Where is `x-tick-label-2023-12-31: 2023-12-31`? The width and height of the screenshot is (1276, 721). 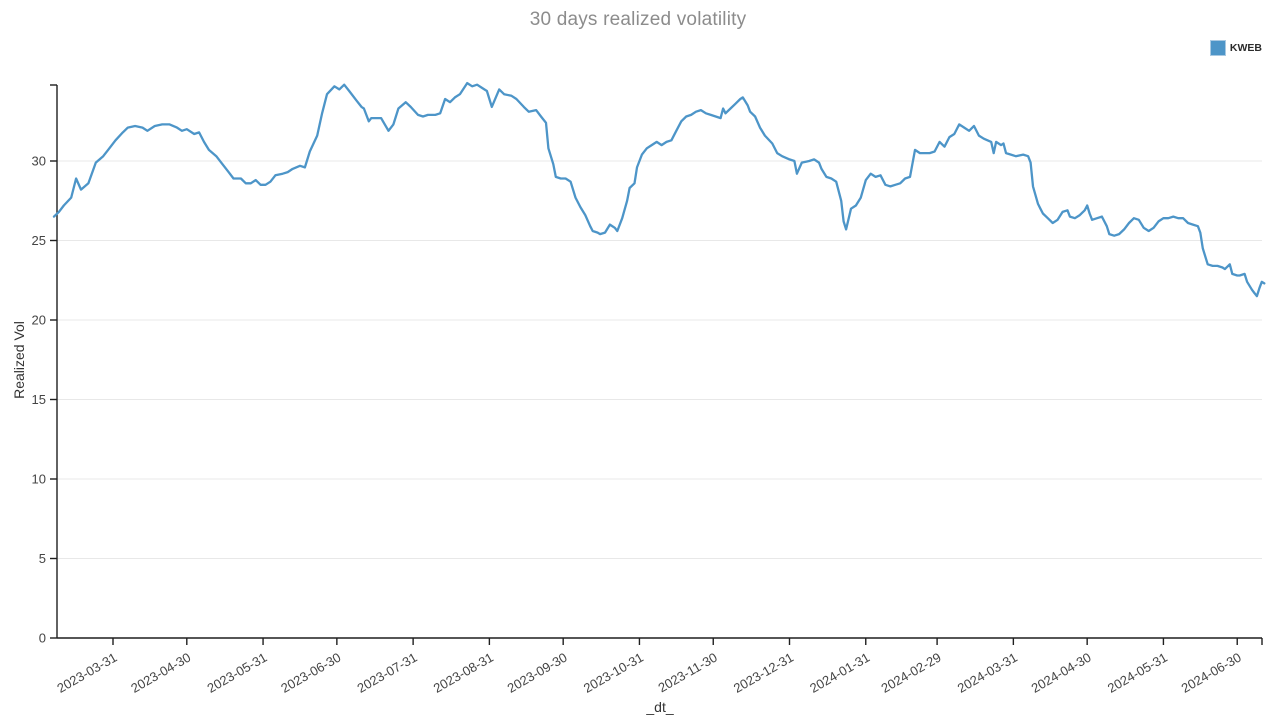
x-tick-label-2023-12-31: 2023-12-31 is located at coordinates (763, 673).